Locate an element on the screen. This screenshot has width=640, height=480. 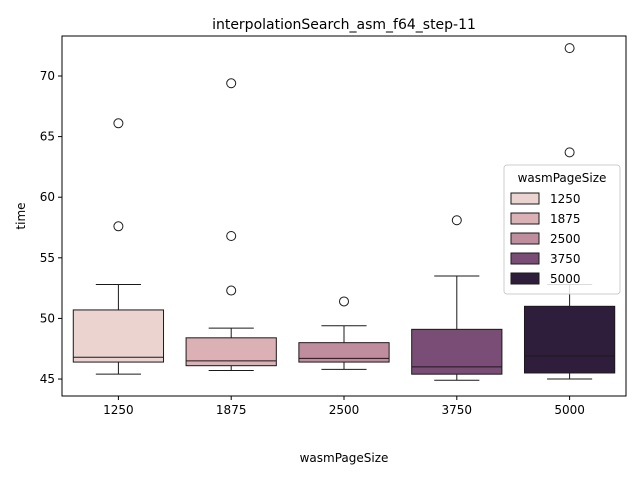
legend-title: wasmPageSize is located at coordinates (562, 178).